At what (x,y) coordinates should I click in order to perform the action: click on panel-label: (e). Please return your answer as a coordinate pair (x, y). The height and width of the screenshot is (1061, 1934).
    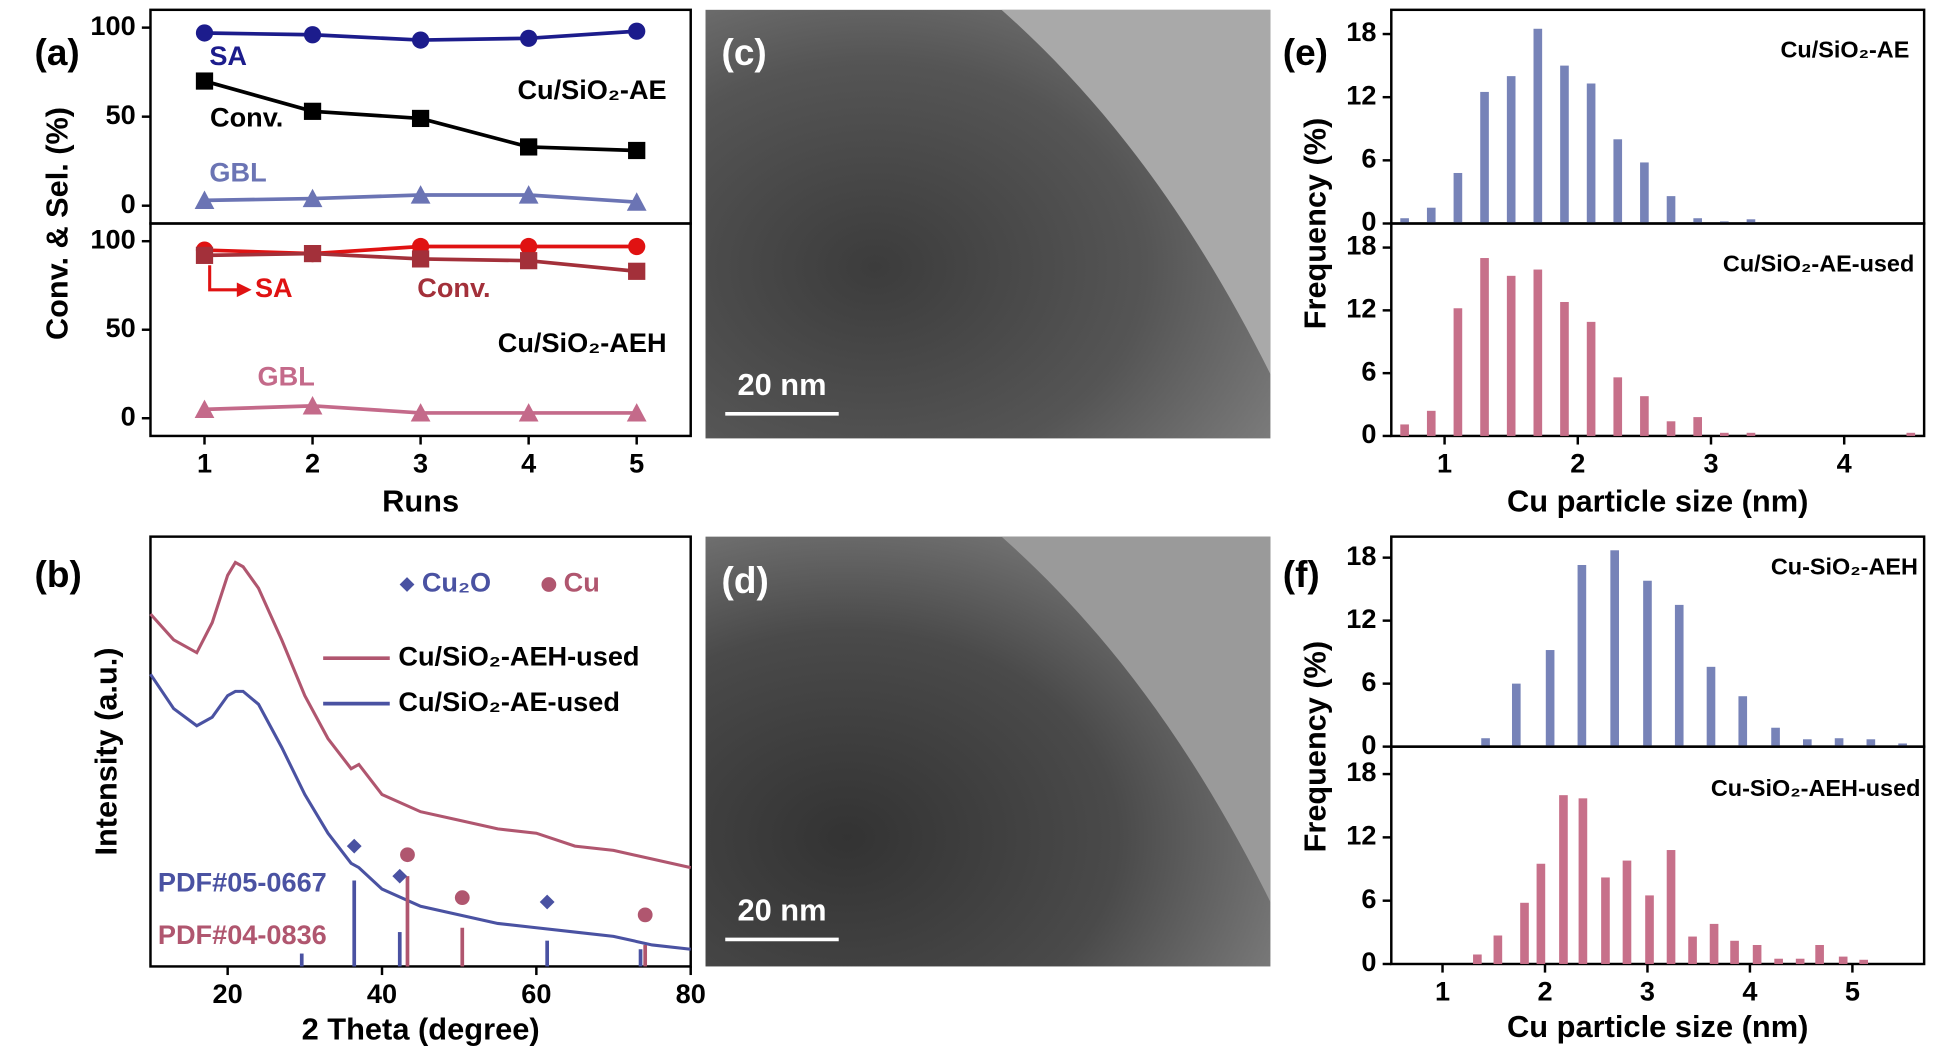
    Looking at the image, I should click on (1305, 52).